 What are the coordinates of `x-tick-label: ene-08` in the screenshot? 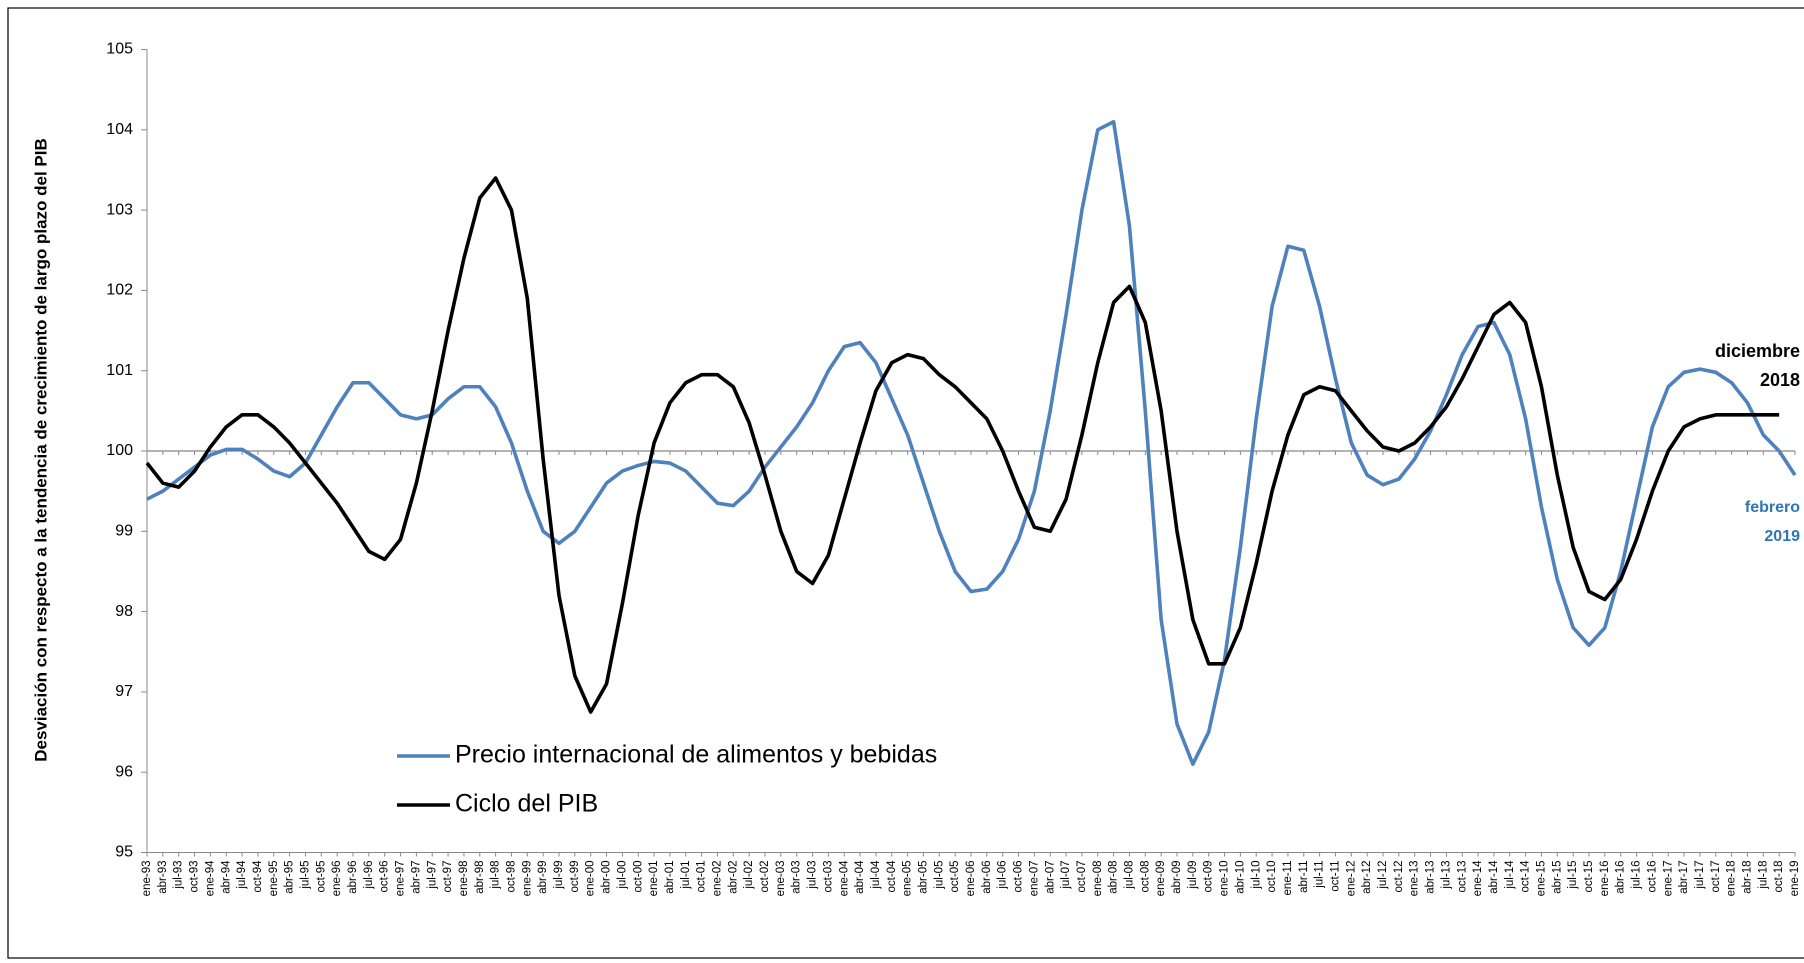 It's located at (1098, 879).